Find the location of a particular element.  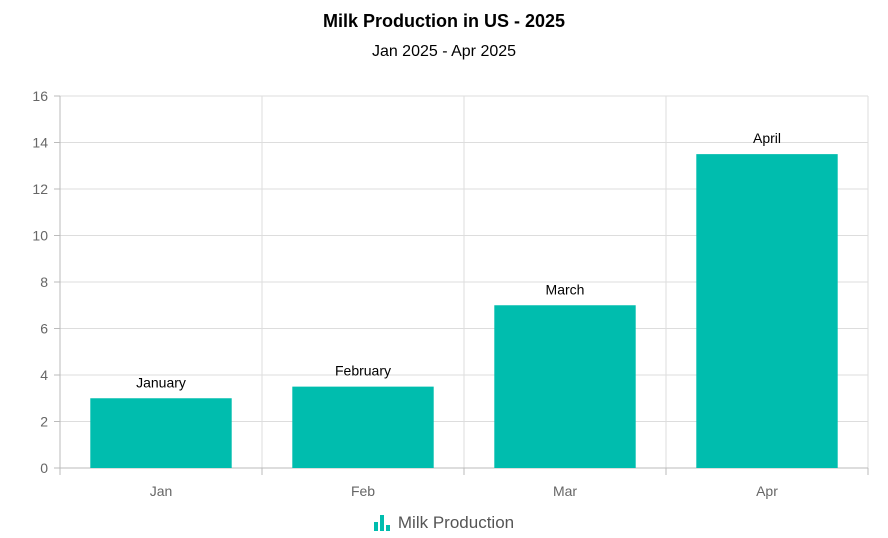

y-tick-label: 6 is located at coordinates (44, 329).